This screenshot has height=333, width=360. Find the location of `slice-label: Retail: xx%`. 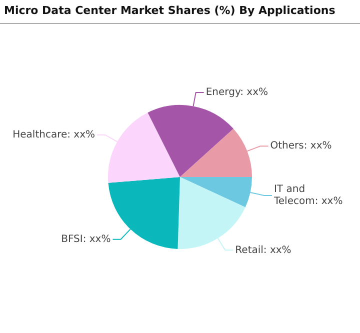

slice-label: Retail: xx% is located at coordinates (263, 250).